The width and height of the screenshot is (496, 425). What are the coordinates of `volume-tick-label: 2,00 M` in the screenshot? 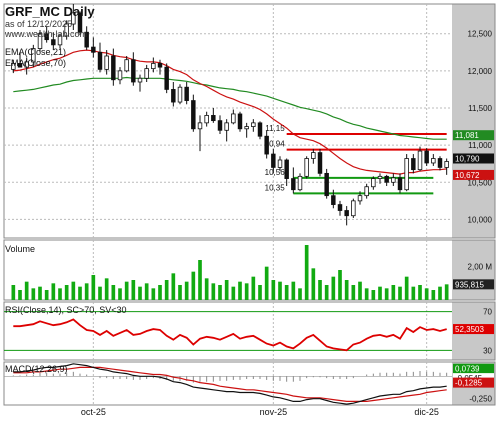 It's located at (480, 267).